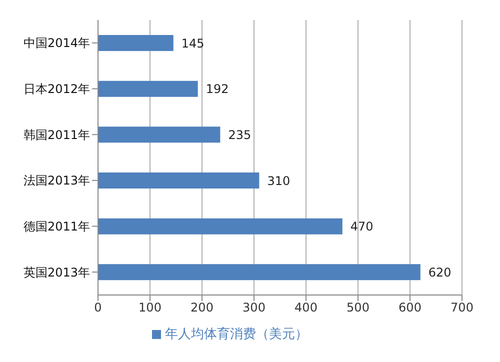 Image resolution: width=500 pixels, height=362 pixels. I want to click on x-tick-label: 400, so click(306, 307).